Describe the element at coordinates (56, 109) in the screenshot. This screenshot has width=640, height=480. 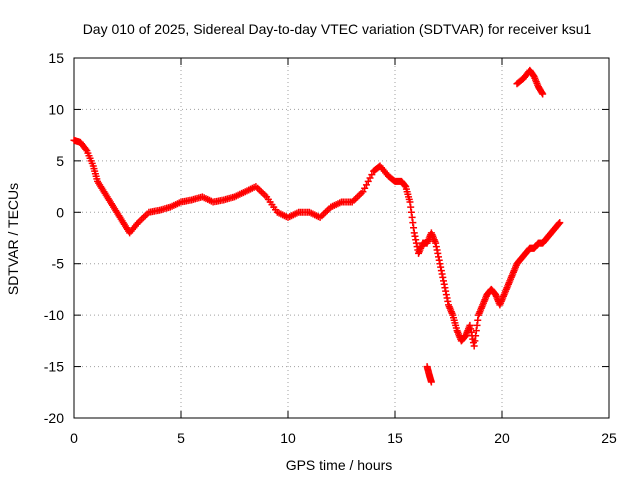
I see `y-tick-label: 10` at that location.